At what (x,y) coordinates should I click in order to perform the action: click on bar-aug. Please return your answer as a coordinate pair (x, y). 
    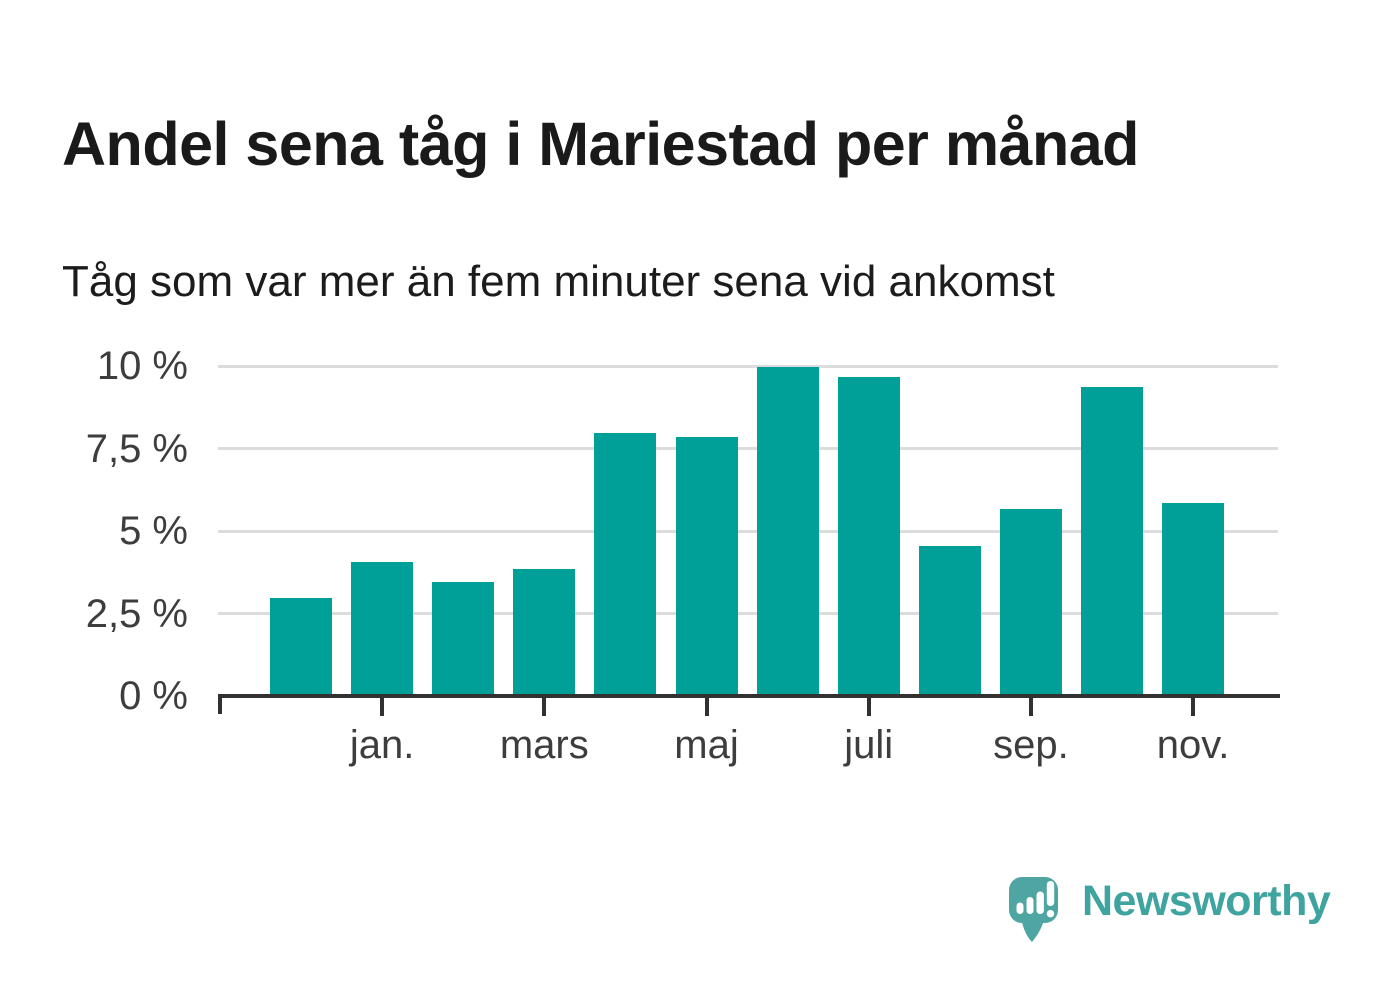
    Looking at the image, I should click on (949, 619).